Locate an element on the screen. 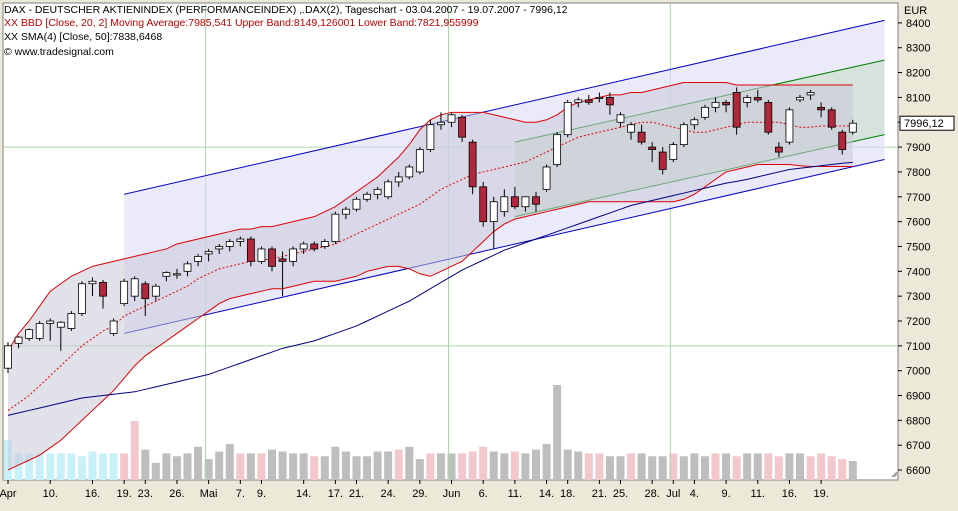 Image resolution: width=958 pixels, height=511 pixels. x-tick-label: 18. is located at coordinates (567, 494).